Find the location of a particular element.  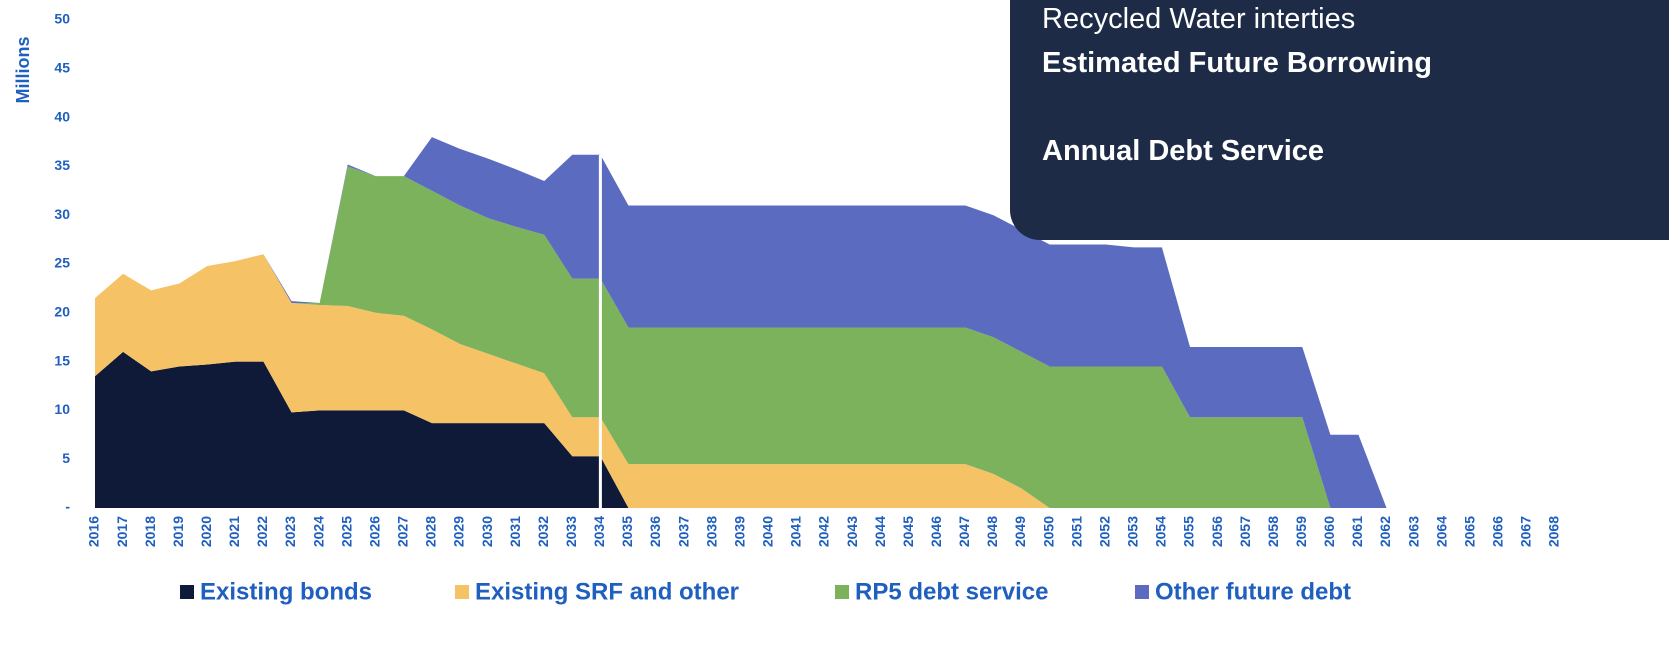

x-tick-label: 2064 is located at coordinates (1441, 531).